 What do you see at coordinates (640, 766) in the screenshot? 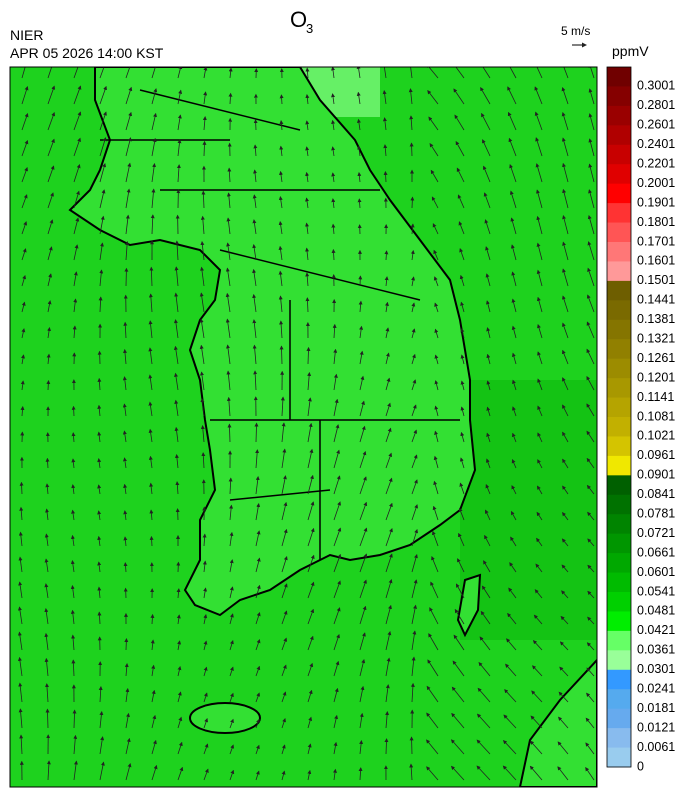
I see `colorbar-label: 0` at bounding box center [640, 766].